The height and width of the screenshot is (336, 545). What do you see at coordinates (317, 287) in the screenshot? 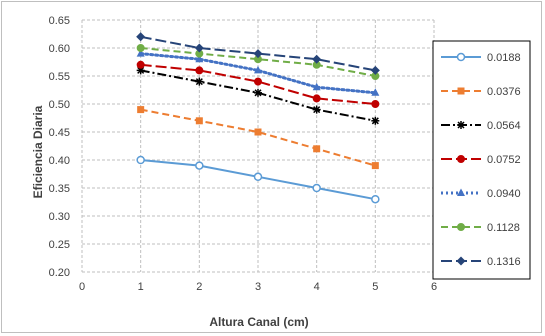
I see `x-tick-label: 4` at bounding box center [317, 287].